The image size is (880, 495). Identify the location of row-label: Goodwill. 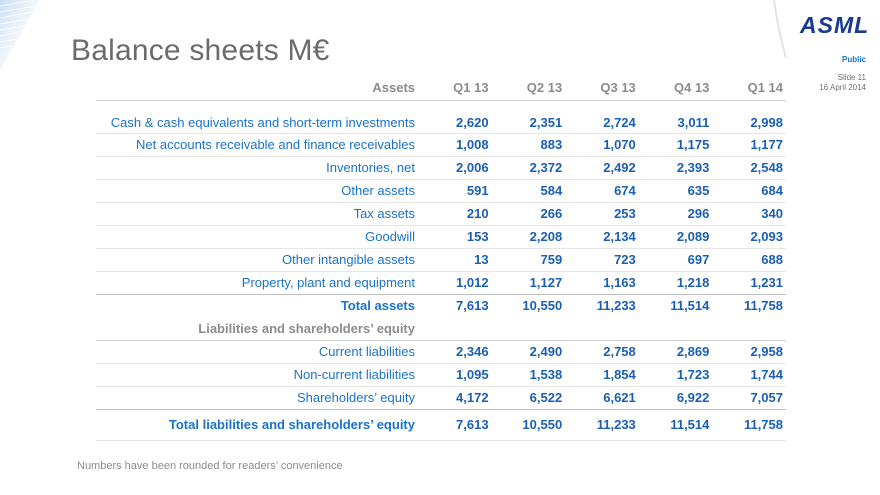
(257, 237).